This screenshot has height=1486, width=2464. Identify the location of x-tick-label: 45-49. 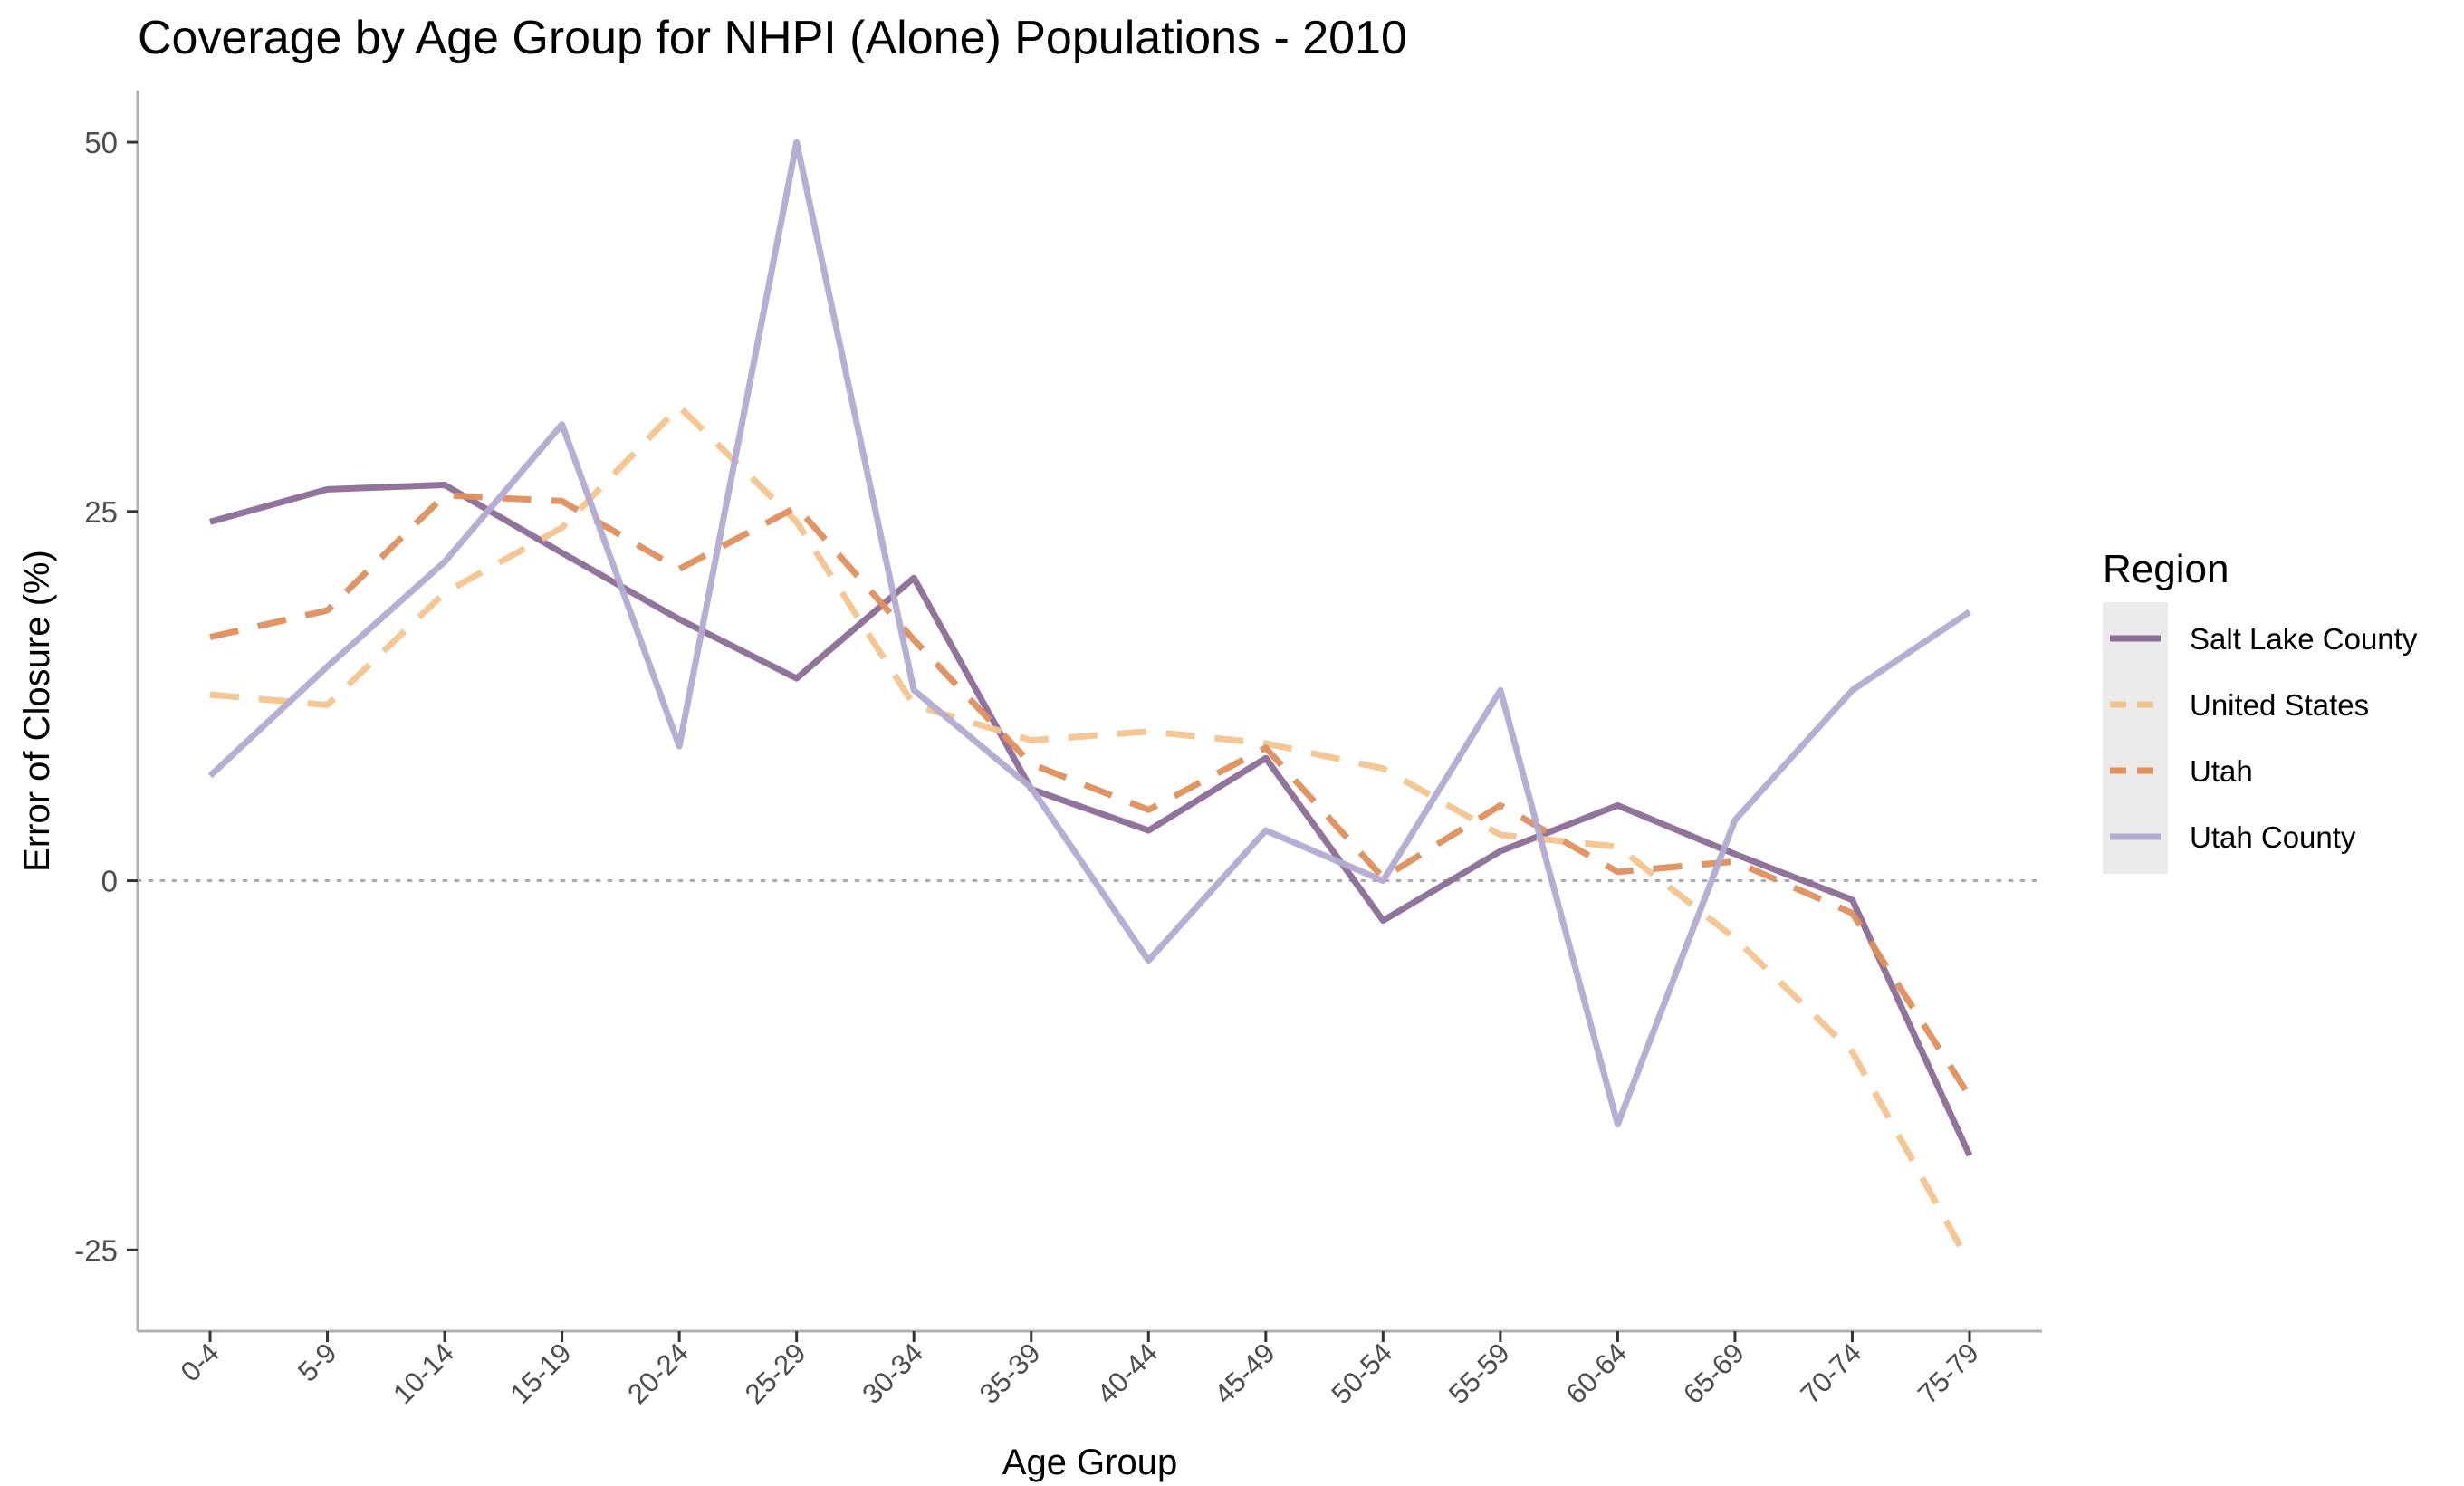
(1244, 1373).